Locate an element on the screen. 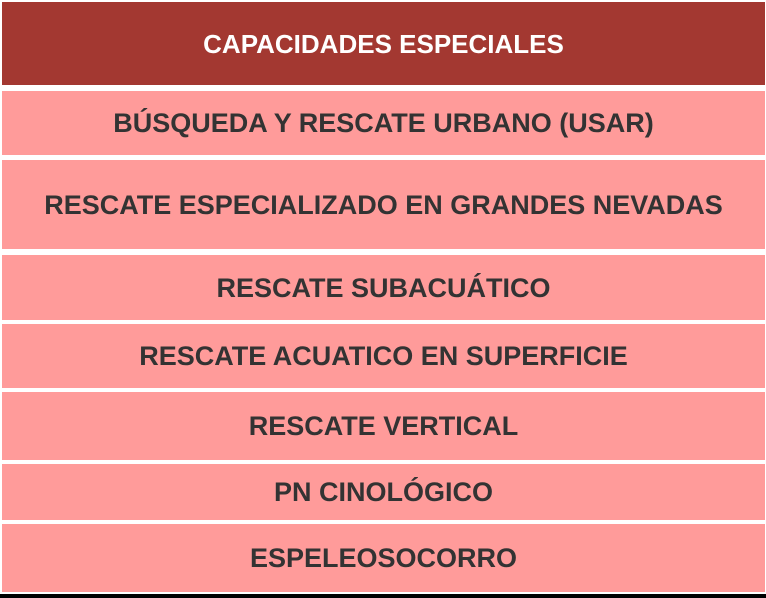 This screenshot has width=766, height=598. table-row: RESCATE VERTICAL is located at coordinates (383, 426).